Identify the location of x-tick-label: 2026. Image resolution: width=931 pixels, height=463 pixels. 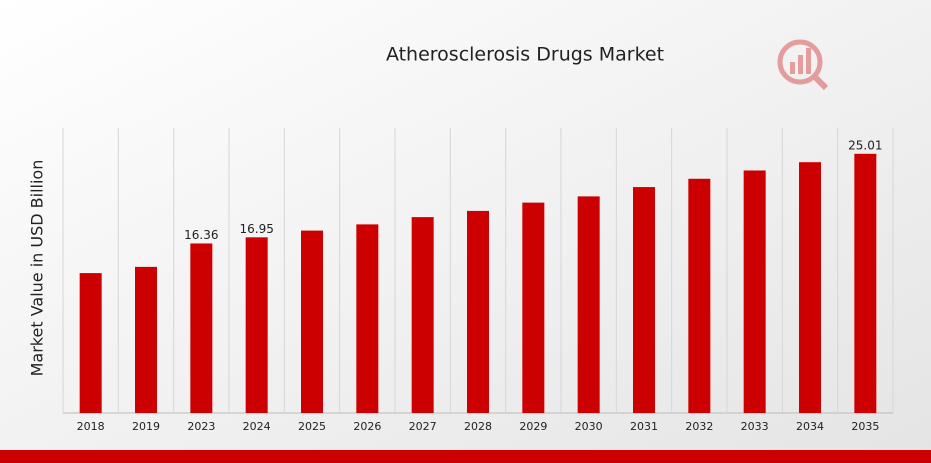
(367, 426).